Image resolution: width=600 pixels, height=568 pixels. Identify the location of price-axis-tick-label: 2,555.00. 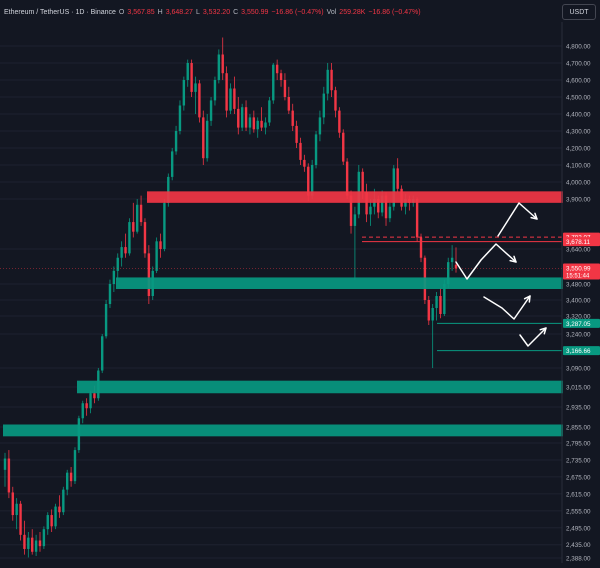
(578, 511).